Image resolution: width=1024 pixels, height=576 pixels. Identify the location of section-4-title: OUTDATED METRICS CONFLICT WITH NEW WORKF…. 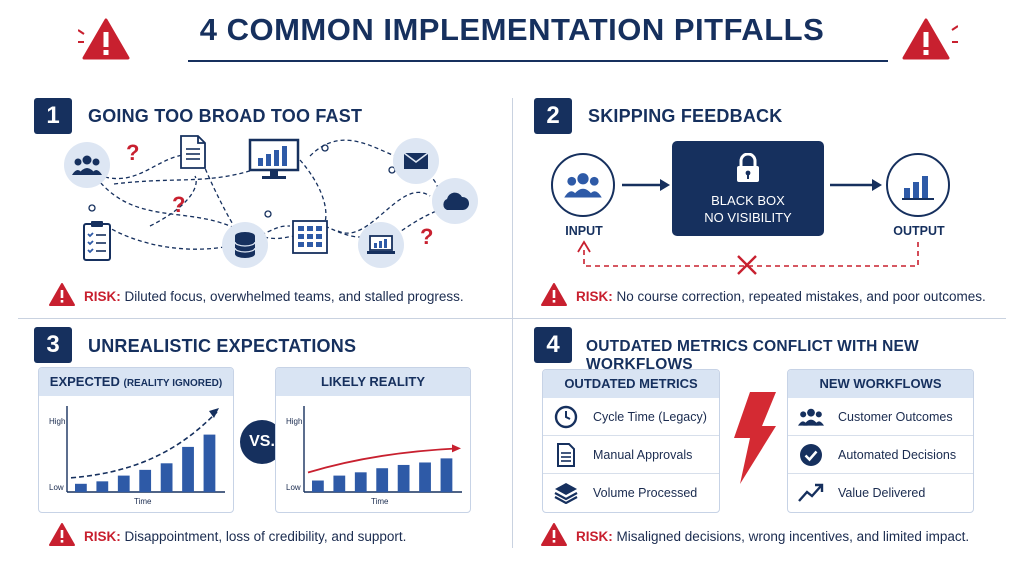
(752, 355).